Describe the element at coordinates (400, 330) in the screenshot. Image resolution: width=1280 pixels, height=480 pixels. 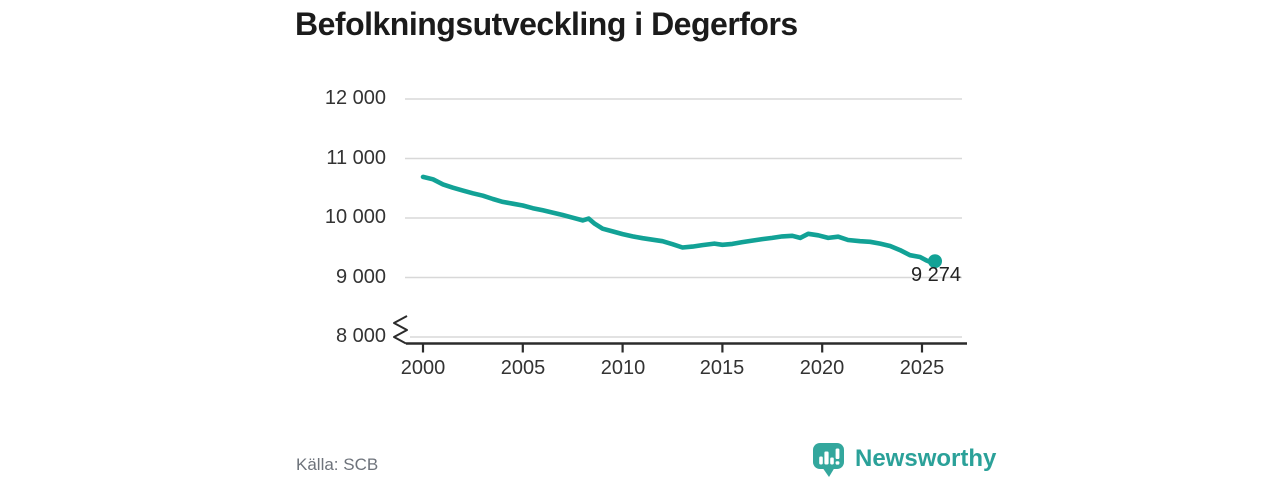
I see `axis-break-icon` at that location.